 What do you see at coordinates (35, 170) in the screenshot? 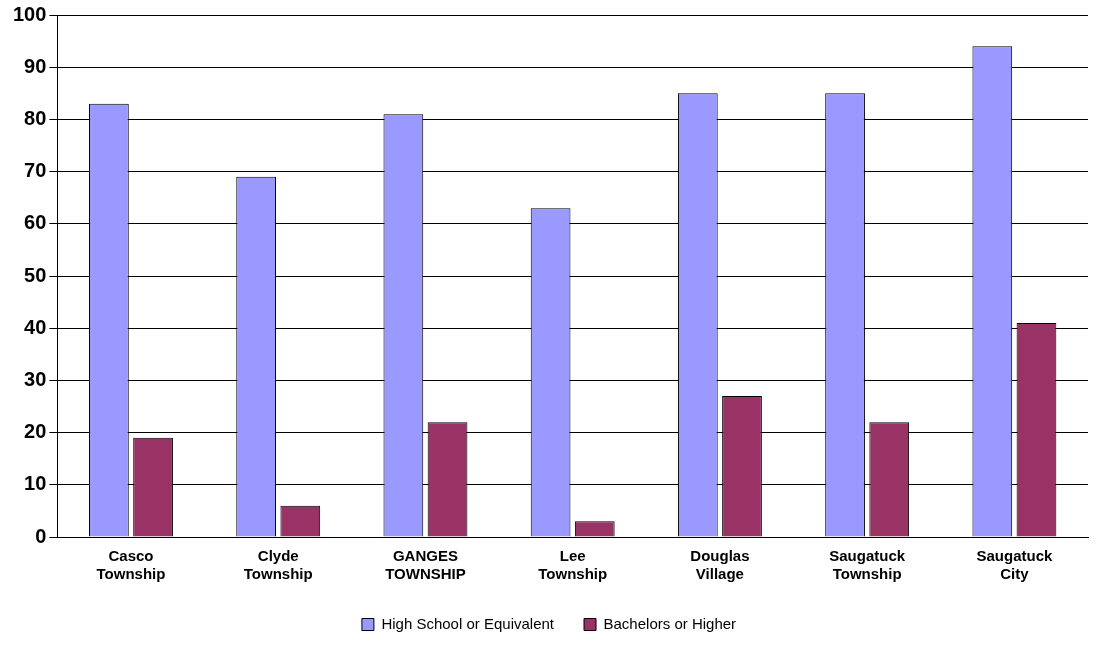
I see `y-tick-label: 70` at bounding box center [35, 170].